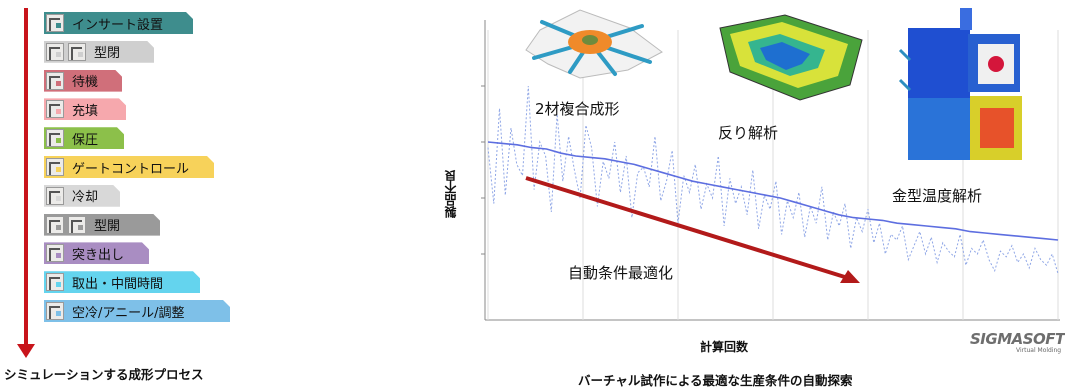 The height and width of the screenshot is (390, 1065). Describe the element at coordinates (55, 167) in the screenshot. I see `gate-icon` at that location.